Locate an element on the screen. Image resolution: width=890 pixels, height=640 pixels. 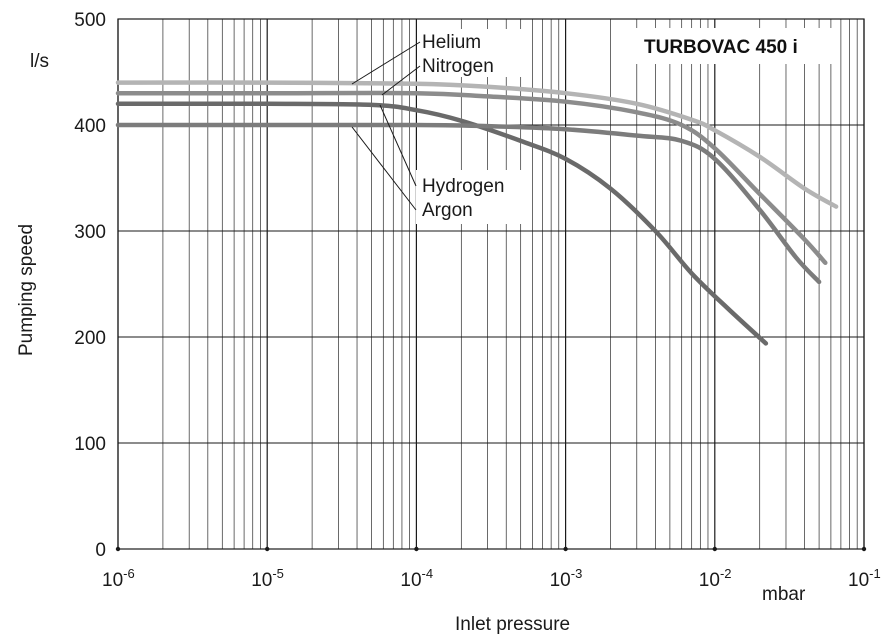
leader-line-hydrogen is located at coordinates (398, 145).